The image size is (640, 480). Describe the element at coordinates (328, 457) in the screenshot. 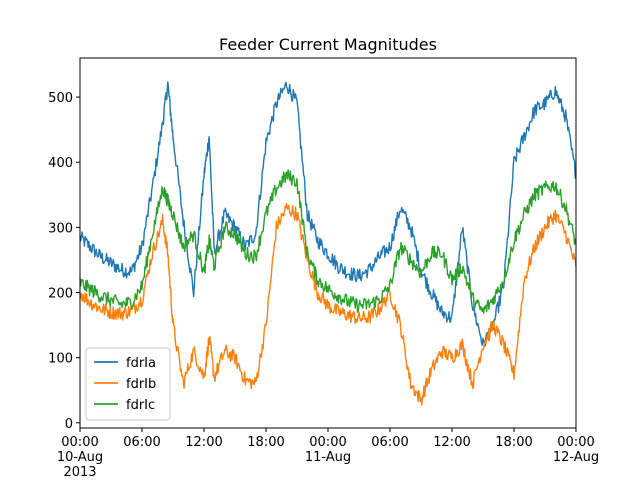

I see `x-tick-label: 11-Aug` at that location.